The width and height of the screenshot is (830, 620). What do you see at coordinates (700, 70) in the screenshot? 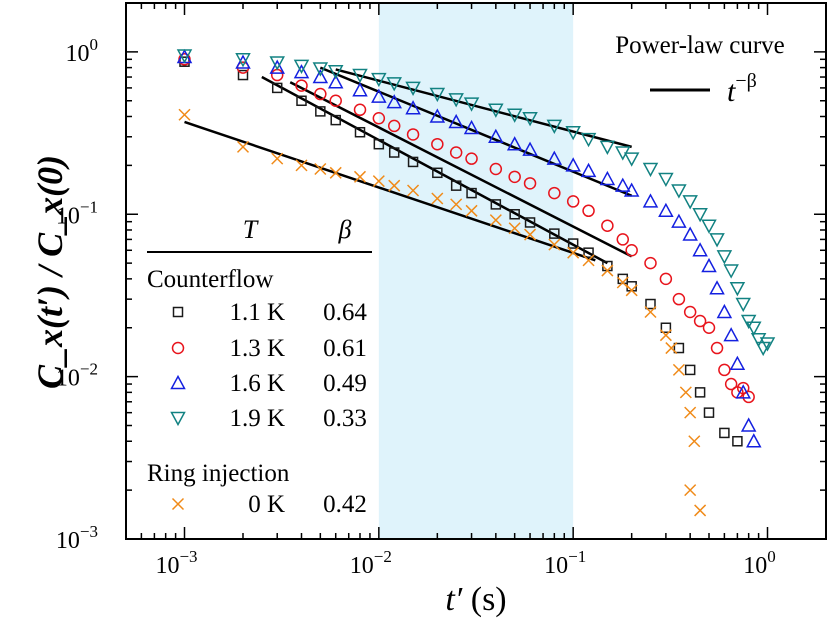
I see `power-law-annotation: Power-law curve t−β` at bounding box center [700, 70].